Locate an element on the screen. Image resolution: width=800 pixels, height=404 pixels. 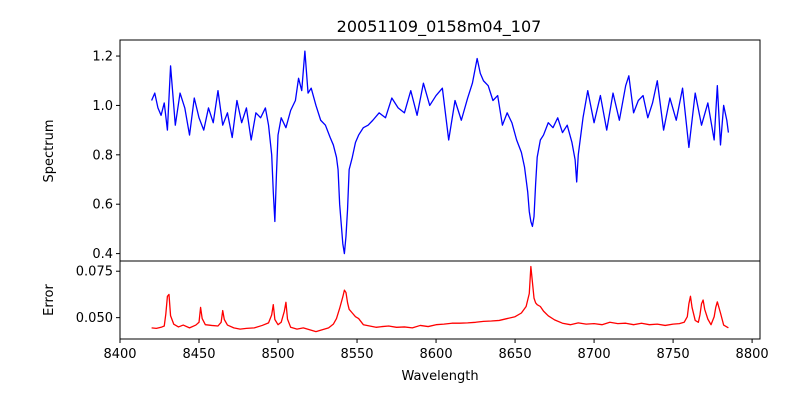
spectrum-y-axis-label: Spectrum is located at coordinates (49, 151).